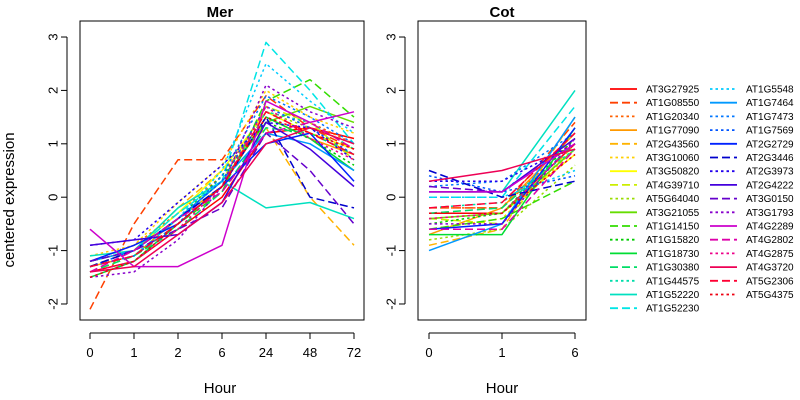 The image size is (800, 400). I want to click on x-tick-label-cot-1: 1, so click(501, 352).